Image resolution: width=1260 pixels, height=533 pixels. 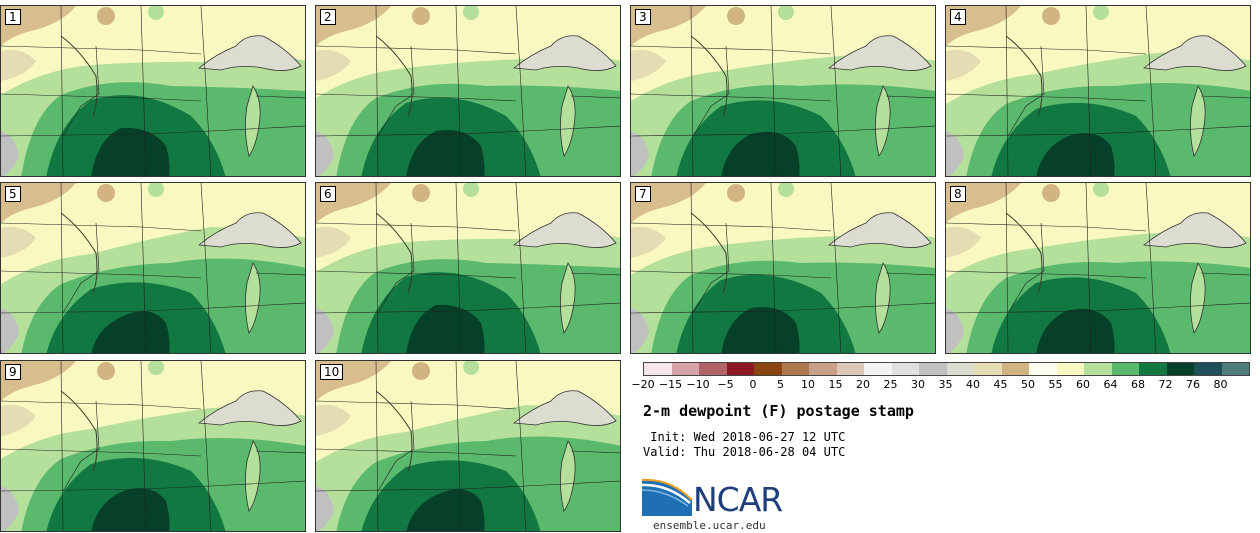 I want to click on colorbar-tick-label: 76, so click(x=1193, y=384).